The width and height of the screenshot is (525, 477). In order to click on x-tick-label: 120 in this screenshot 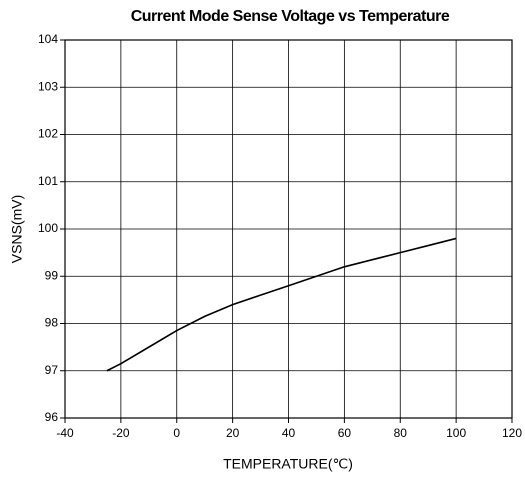, I will do `click(512, 433)`.